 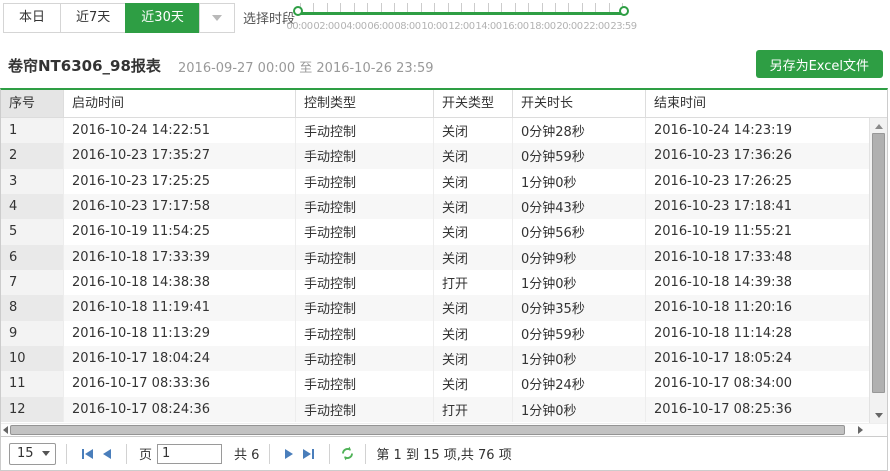 I want to click on table-cell: 12, so click(x=32, y=409).